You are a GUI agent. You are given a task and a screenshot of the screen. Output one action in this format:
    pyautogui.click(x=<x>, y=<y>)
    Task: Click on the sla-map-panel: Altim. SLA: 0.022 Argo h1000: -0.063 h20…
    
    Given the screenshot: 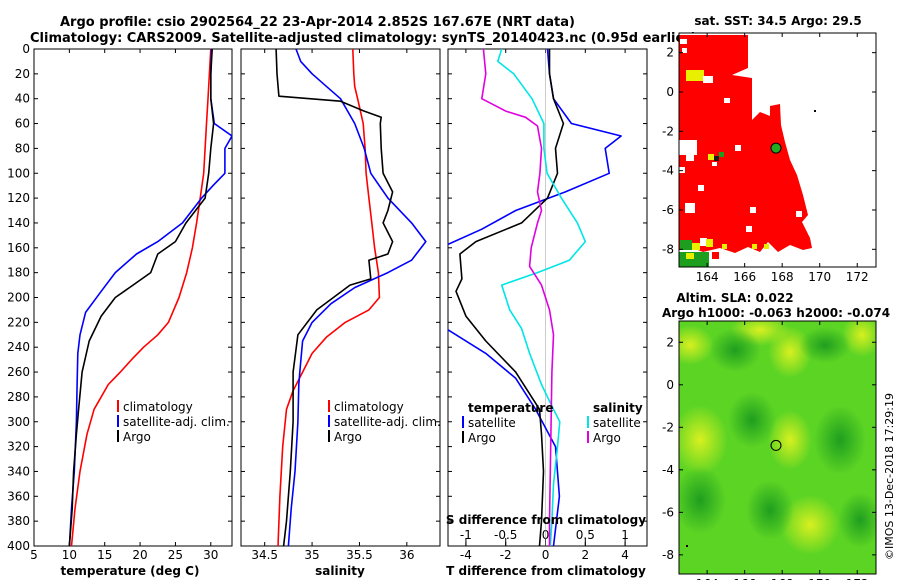 What is the action you would take?
    pyautogui.click(x=776, y=435)
    